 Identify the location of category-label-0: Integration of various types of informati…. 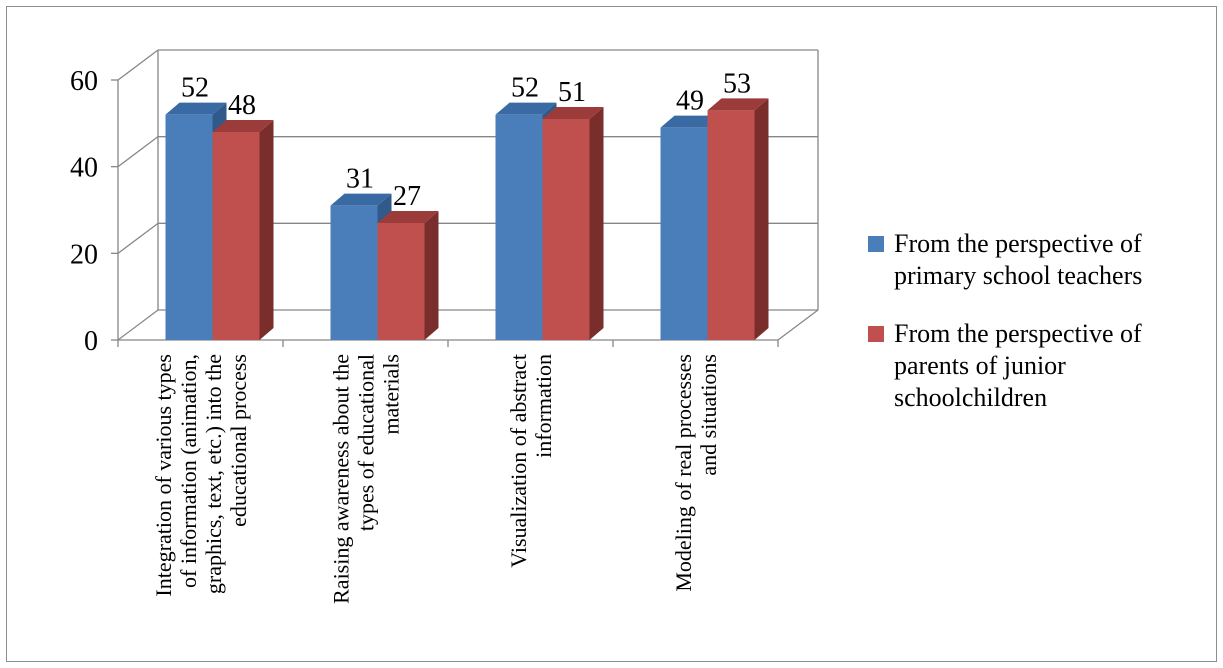
(201, 475).